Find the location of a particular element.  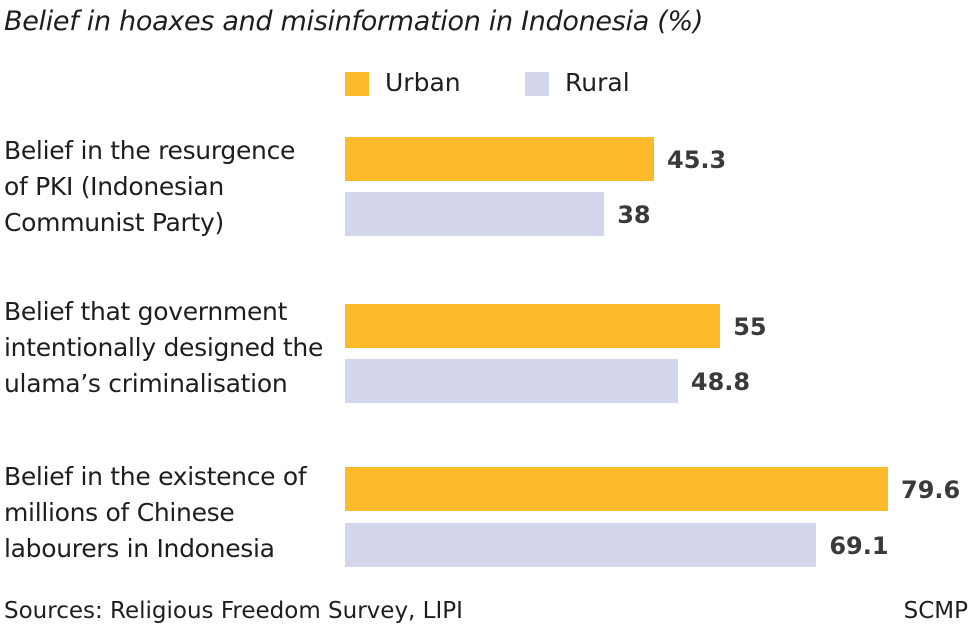

bar-urban-chinese-labourers is located at coordinates (616, 489).